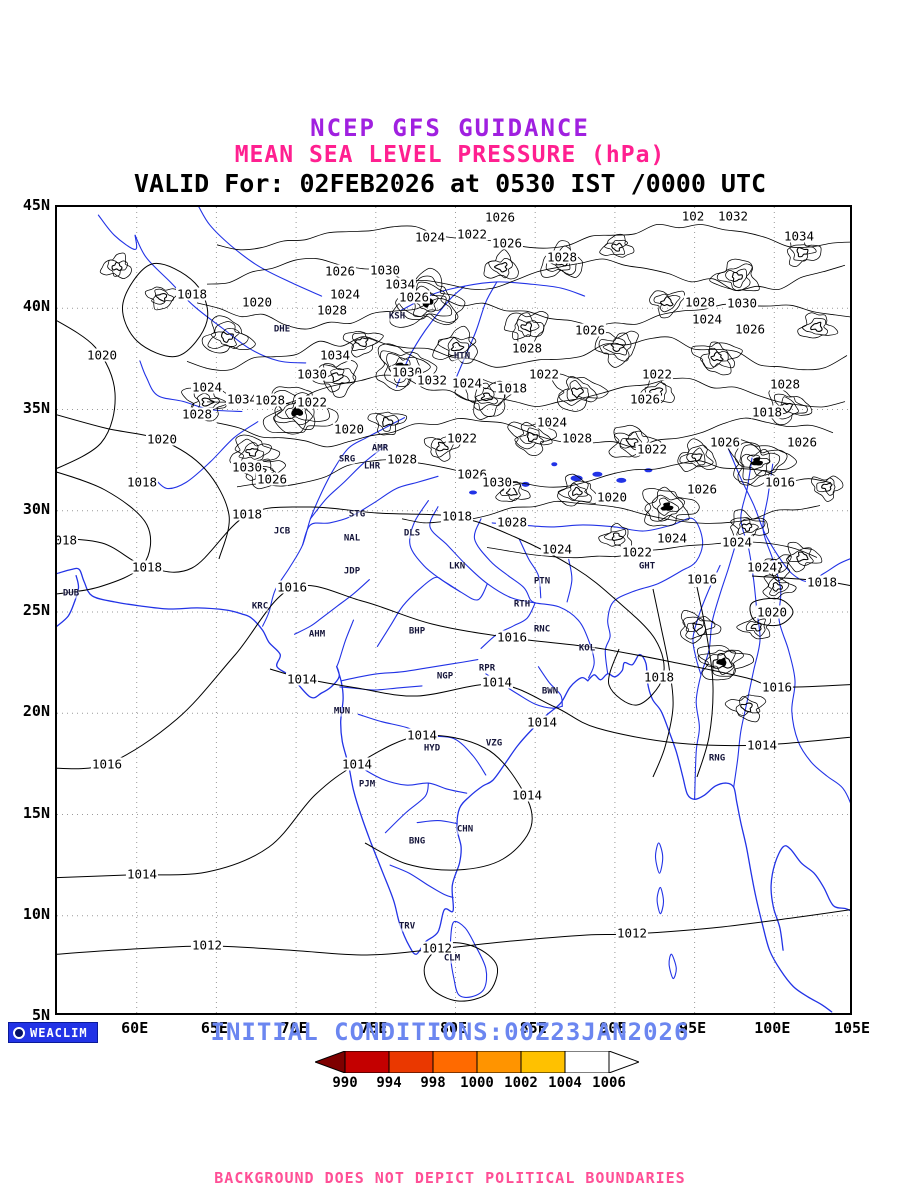  What do you see at coordinates (36, 306) in the screenshot?
I see `lat-tick-label: 40N` at bounding box center [36, 306].